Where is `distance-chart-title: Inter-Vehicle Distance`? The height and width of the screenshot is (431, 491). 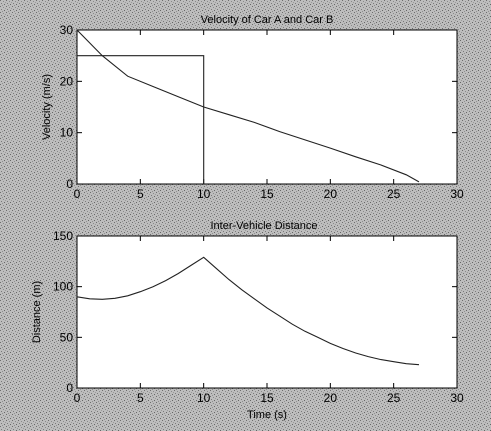
distance-chart-title: Inter-Vehicle Distance is located at coordinates (264, 226).